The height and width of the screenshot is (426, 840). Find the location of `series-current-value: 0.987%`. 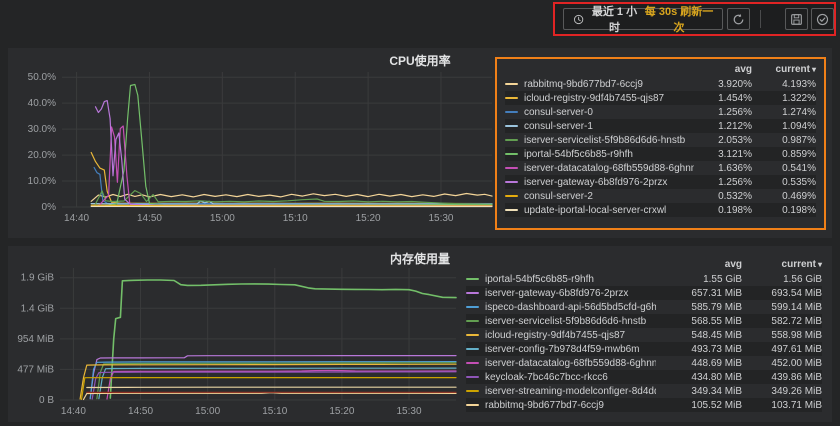

series-current-value: 0.987% is located at coordinates (799, 140).